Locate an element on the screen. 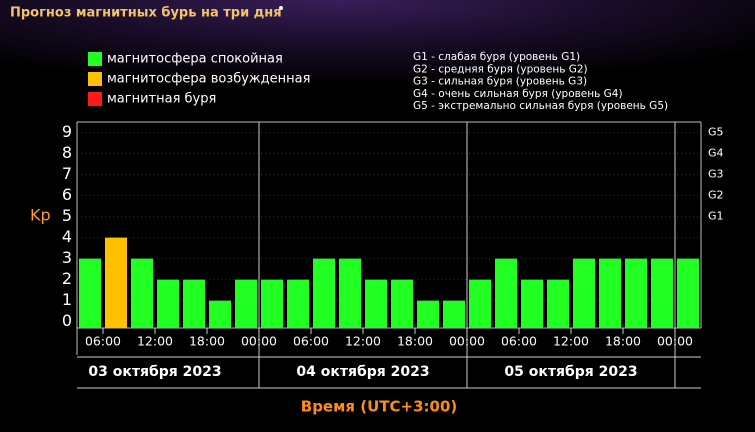  x-axis-label: Время (UTC+3:00) is located at coordinates (379, 407).